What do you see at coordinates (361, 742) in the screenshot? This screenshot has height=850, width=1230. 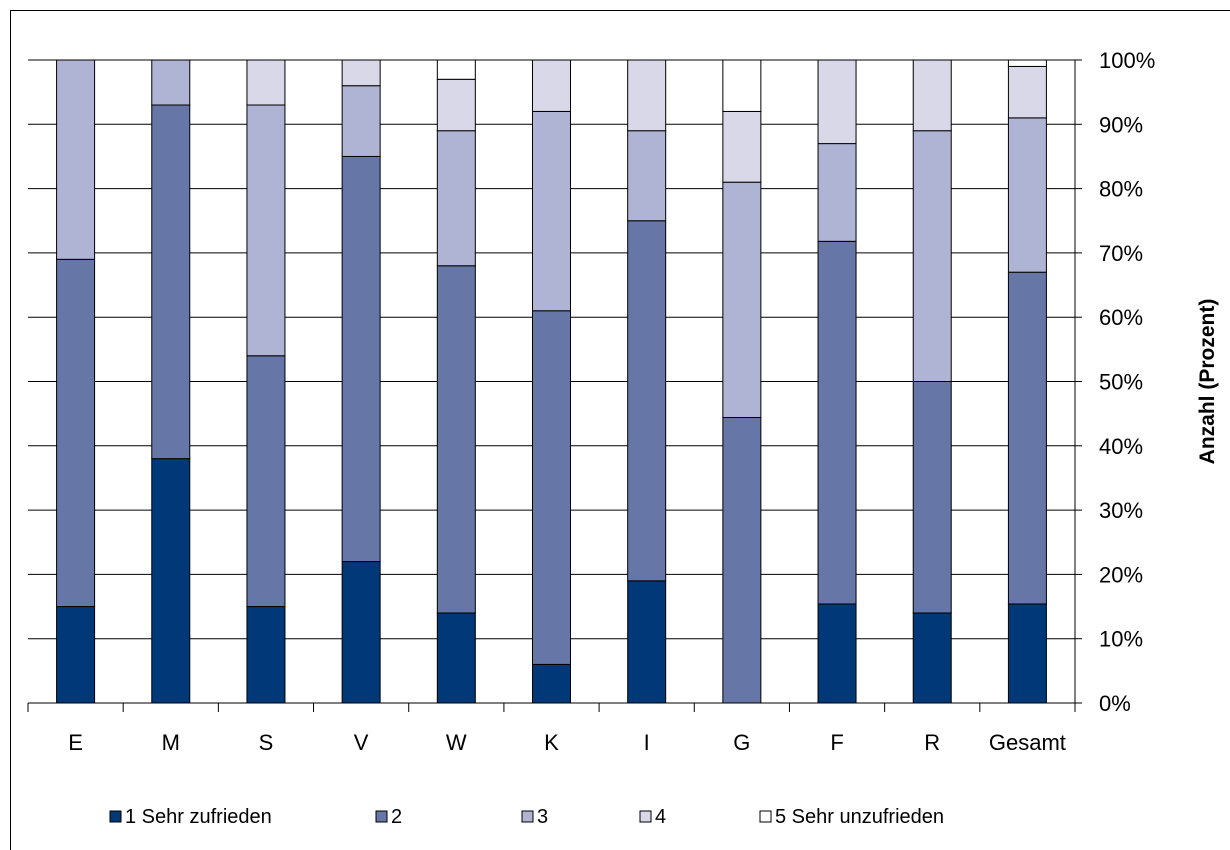 I see `x-category-label: V` at bounding box center [361, 742].